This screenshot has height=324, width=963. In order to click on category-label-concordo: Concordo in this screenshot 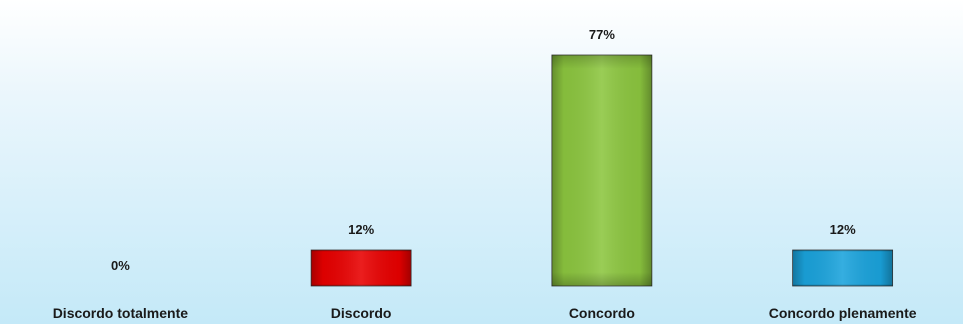, I will do `click(602, 313)`.